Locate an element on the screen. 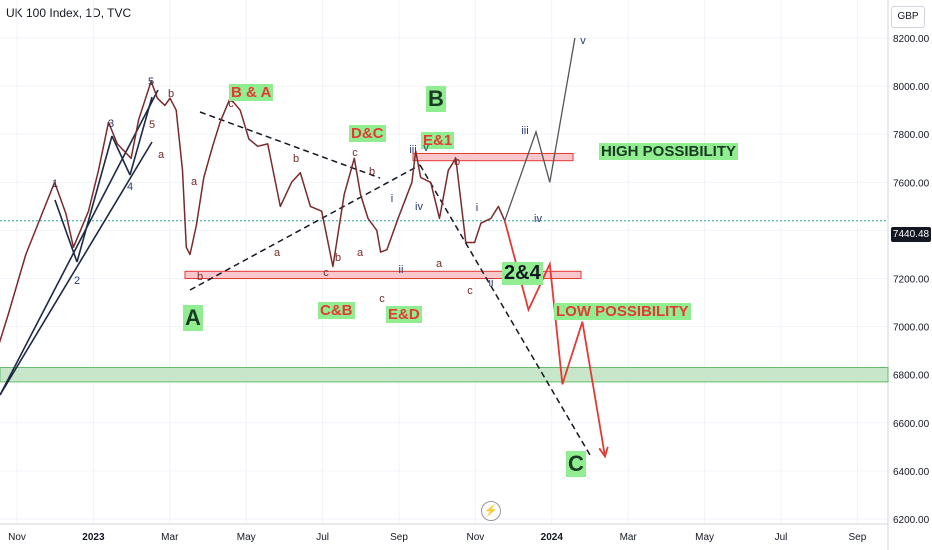  y-tick-label: 7800.00 is located at coordinates (911, 135).